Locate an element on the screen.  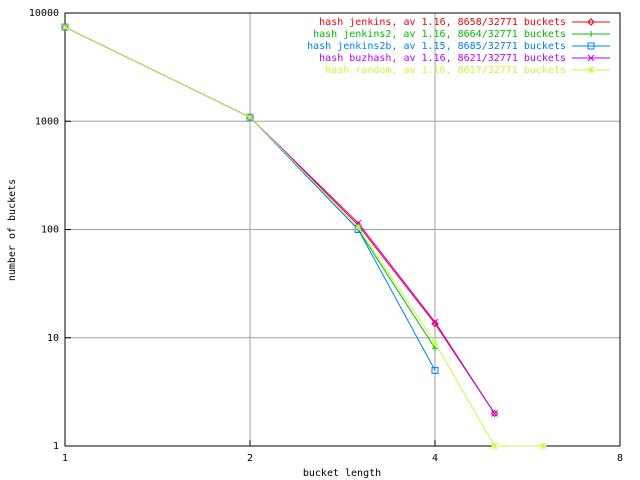
x-tick-label: 8 is located at coordinates (620, 458).